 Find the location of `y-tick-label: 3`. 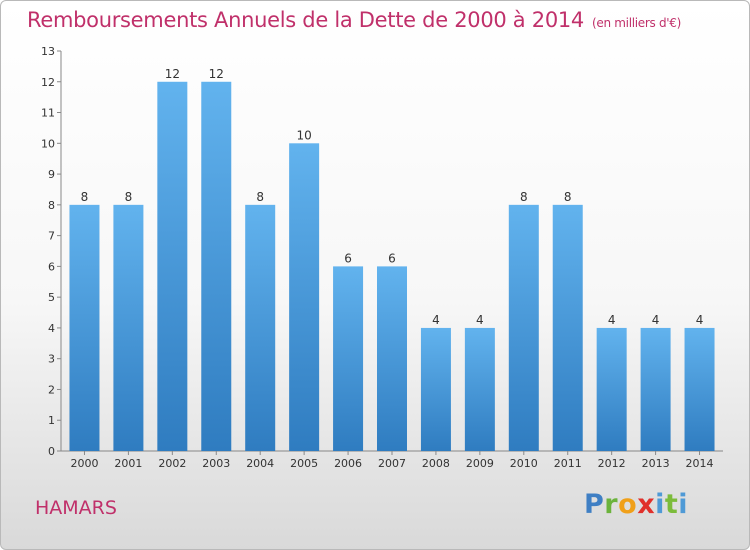

y-tick-label: 3 is located at coordinates (51, 359).